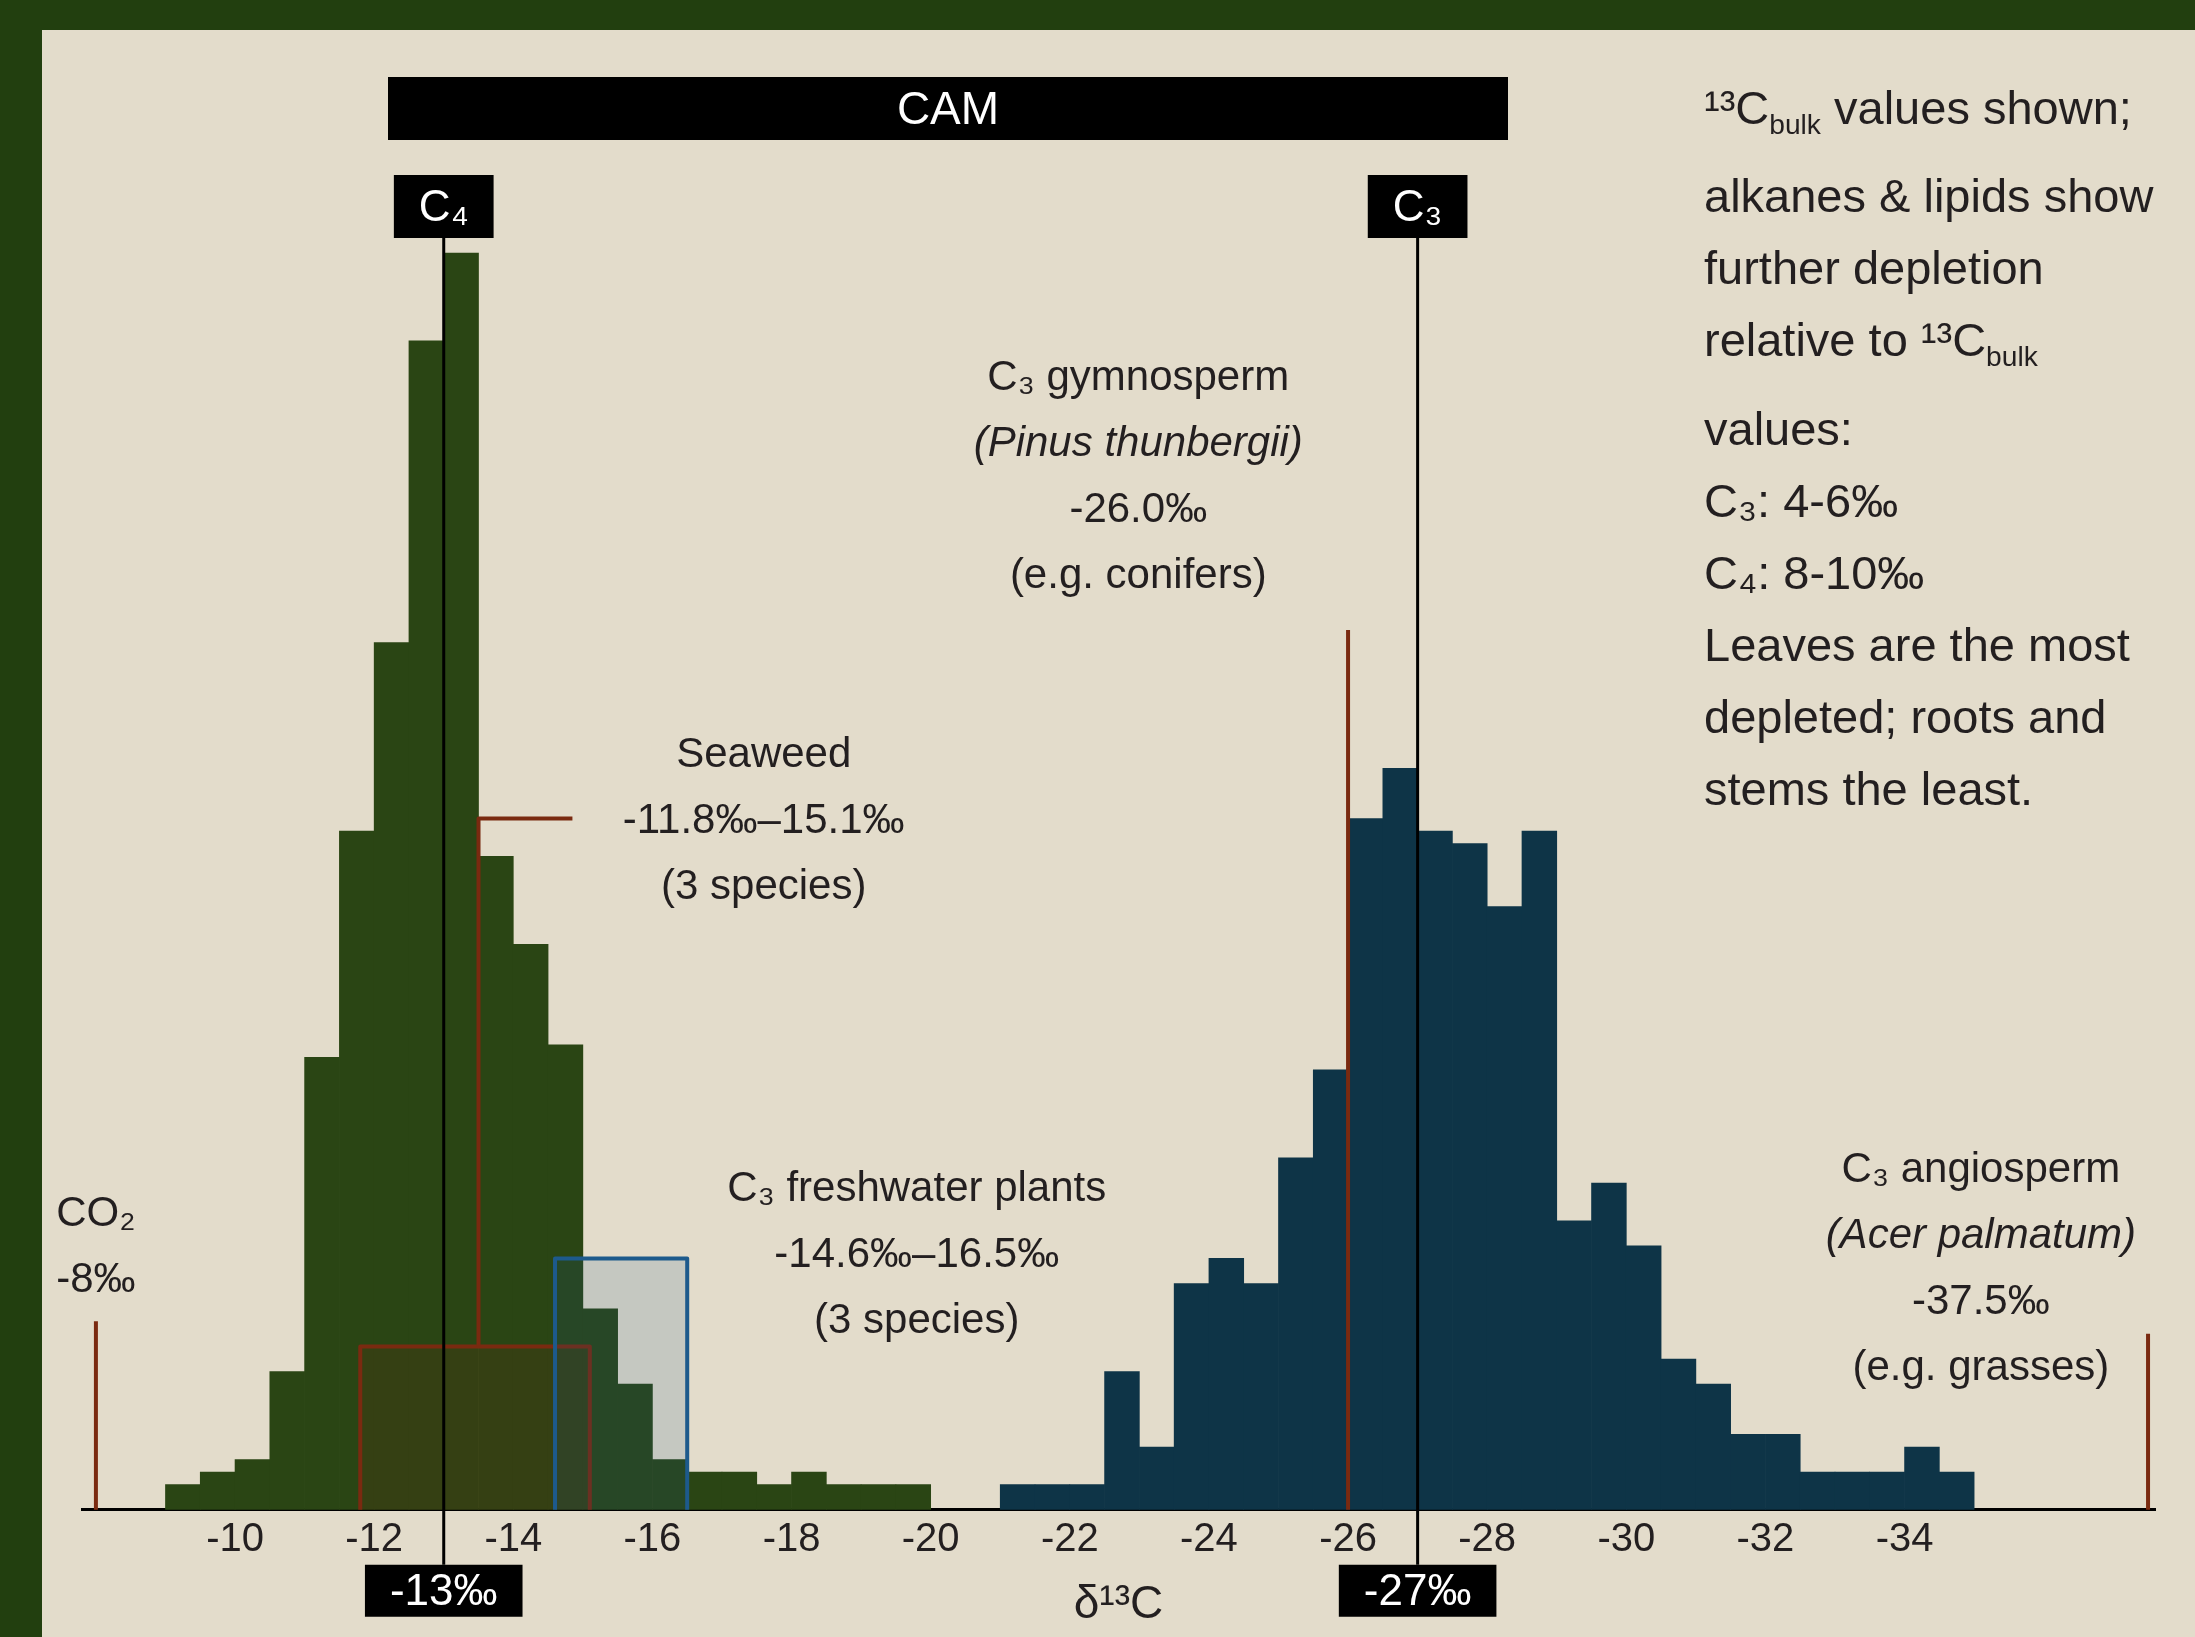 The width and height of the screenshot is (2195, 1637). What do you see at coordinates (1765, 1536) in the screenshot?
I see `x-tick-label: -32` at bounding box center [1765, 1536].